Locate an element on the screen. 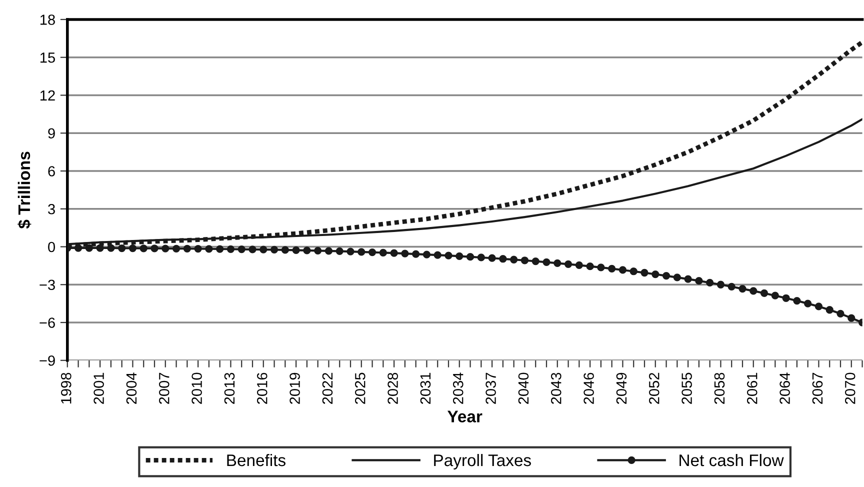 This screenshot has height=487, width=864. x-tick-label: 2007 is located at coordinates (164, 388).